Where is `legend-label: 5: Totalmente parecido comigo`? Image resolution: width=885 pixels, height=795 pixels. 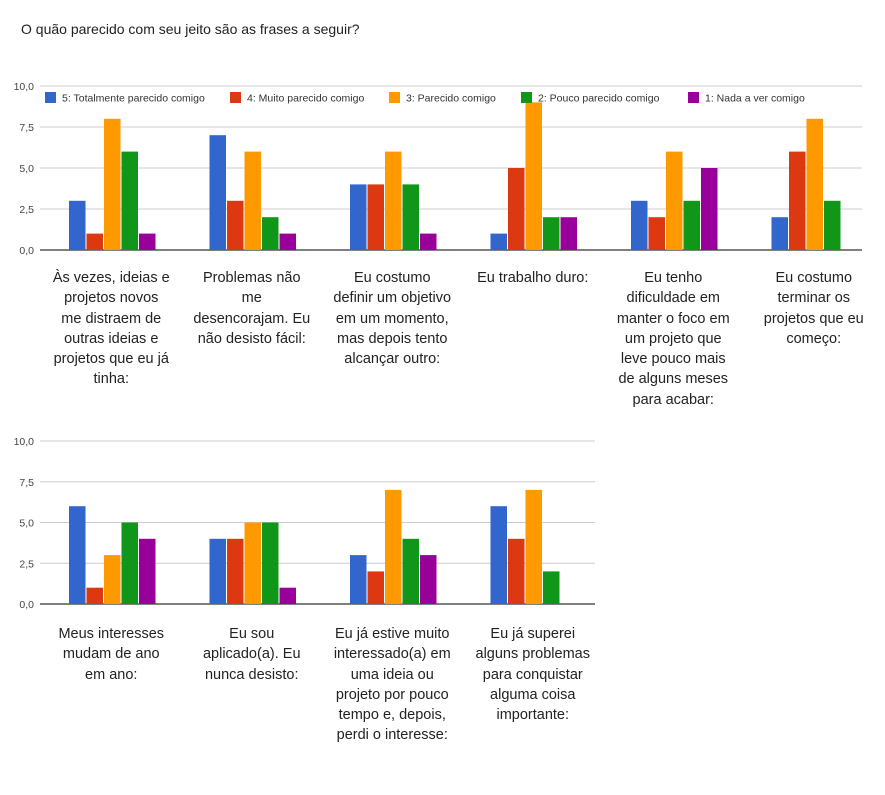
legend-label: 5: Totalmente parecido comigo is located at coordinates (133, 99).